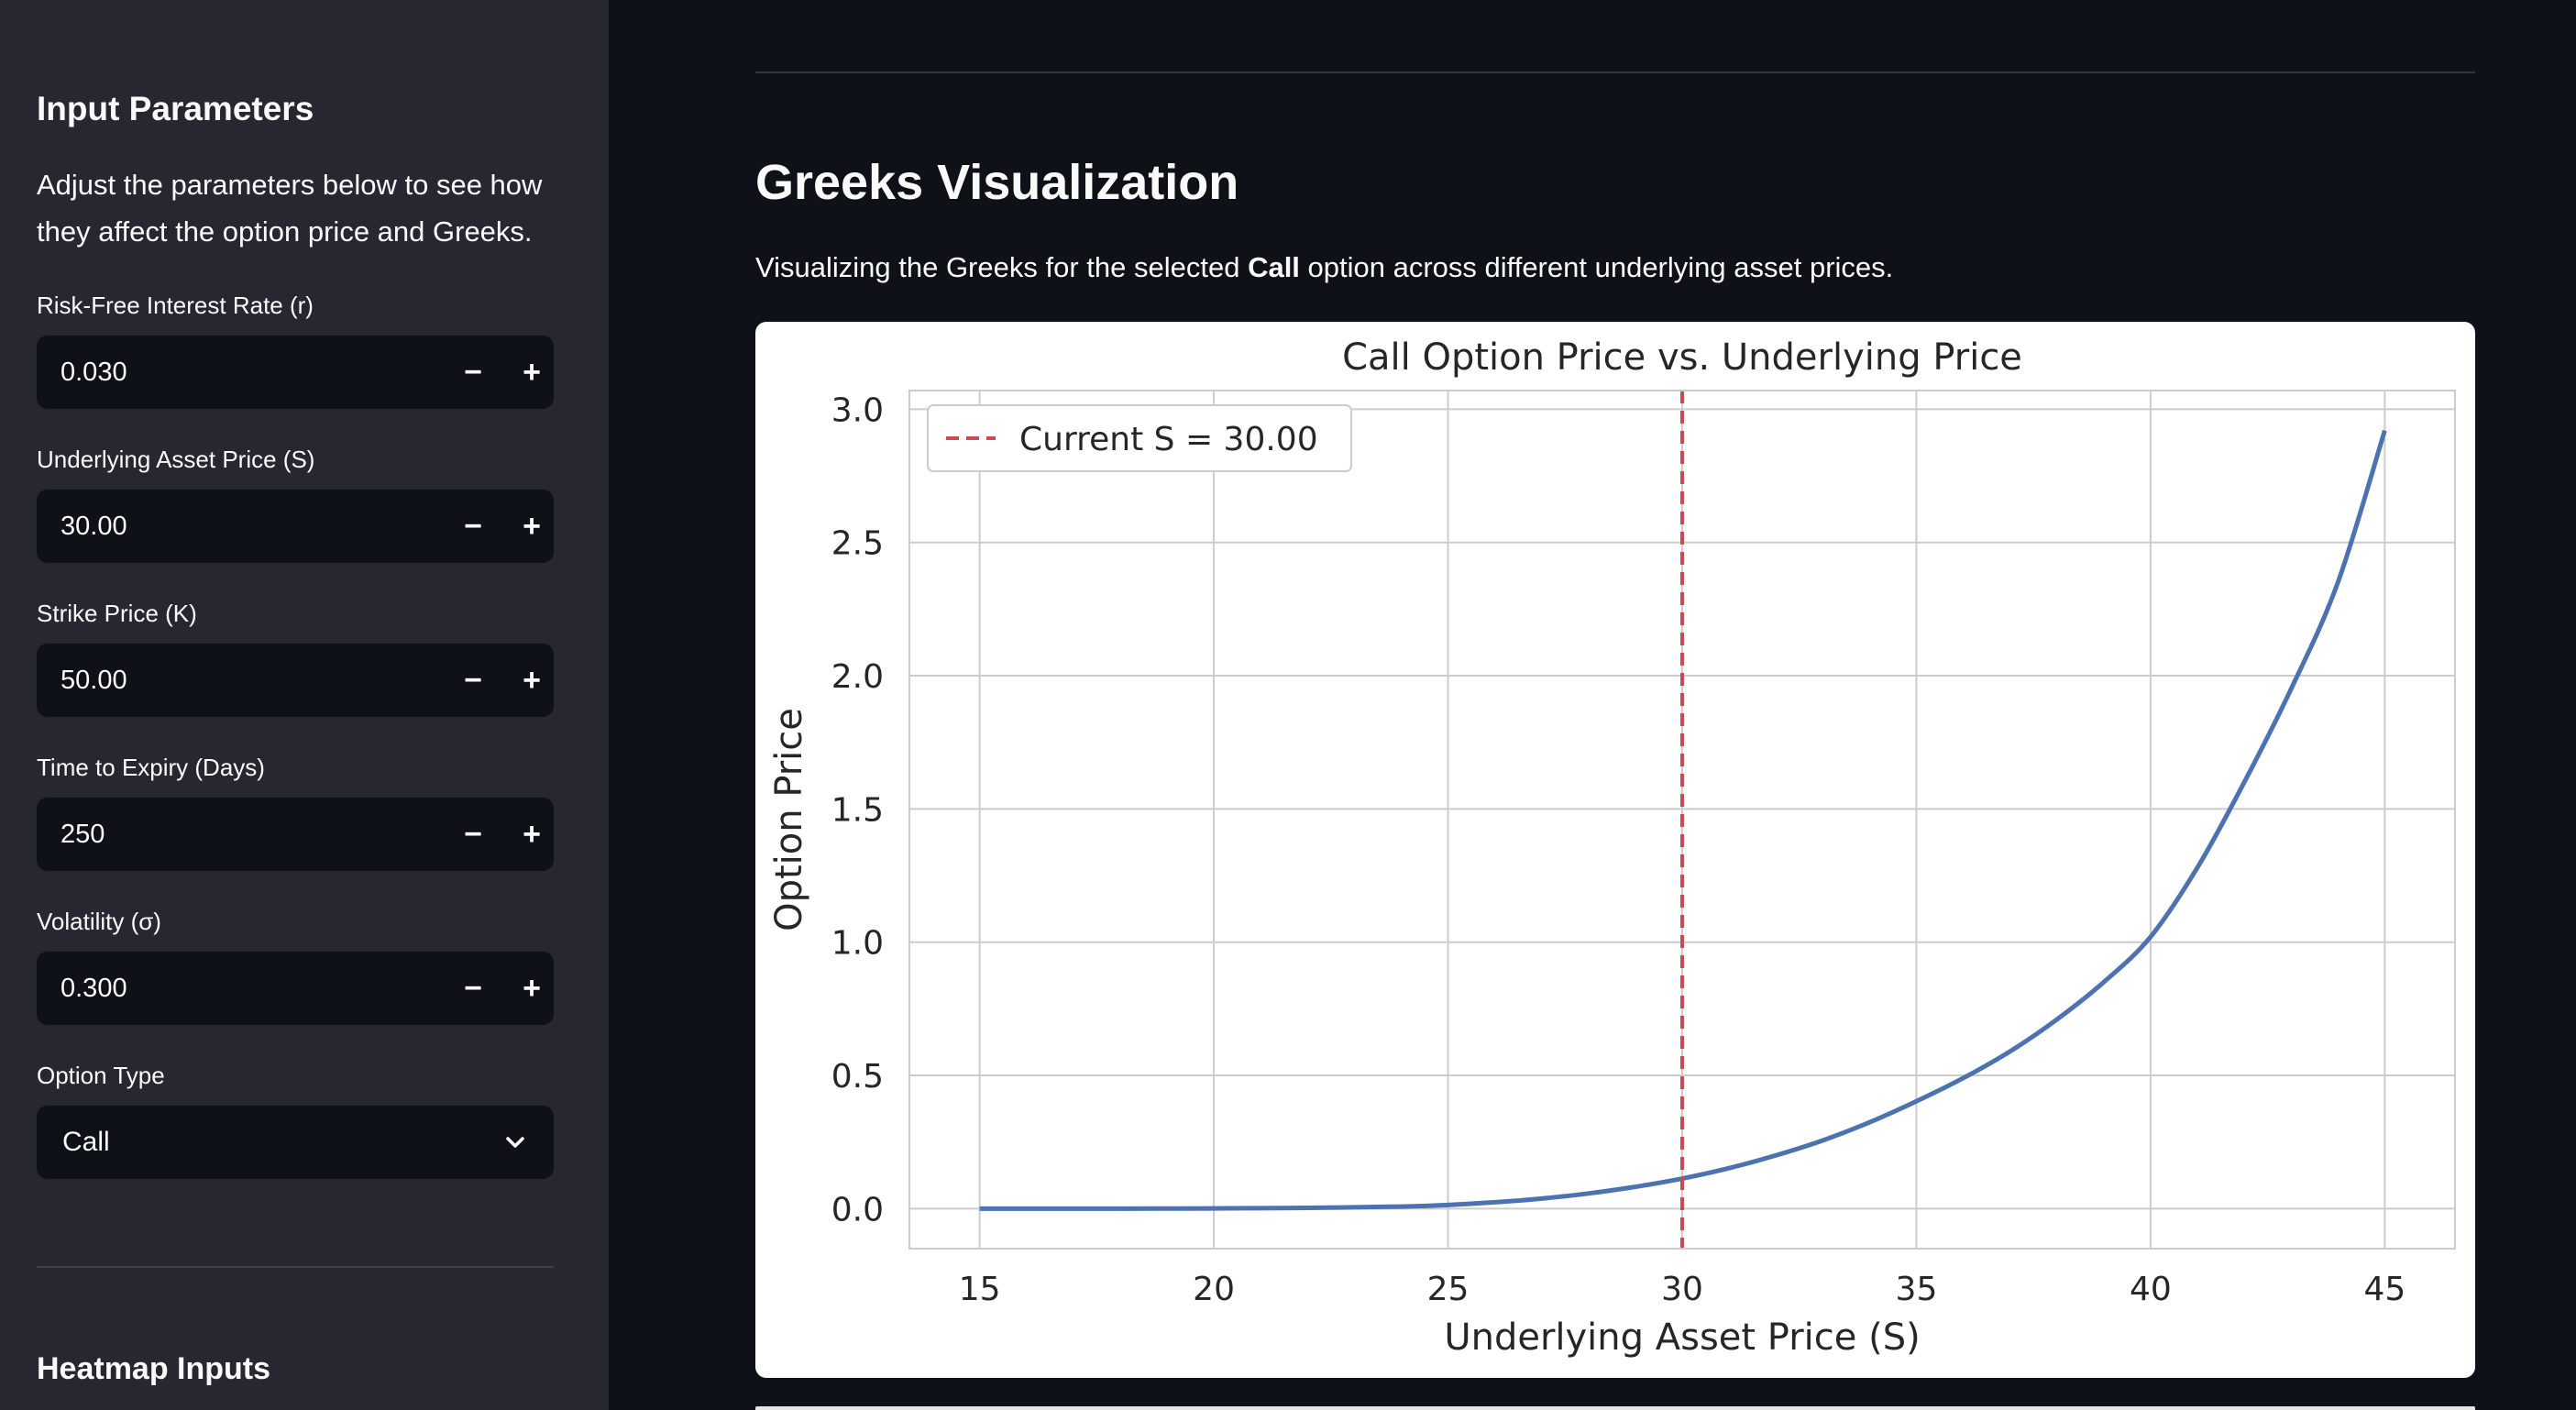  What do you see at coordinates (296, 526) in the screenshot?
I see `underlying-price-input: 30.00 − +` at bounding box center [296, 526].